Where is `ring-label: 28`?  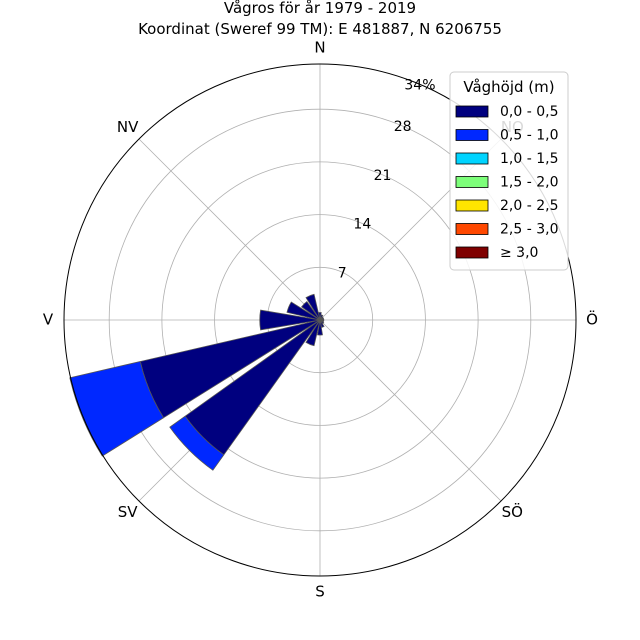 ring-label: 28 is located at coordinates (403, 127).